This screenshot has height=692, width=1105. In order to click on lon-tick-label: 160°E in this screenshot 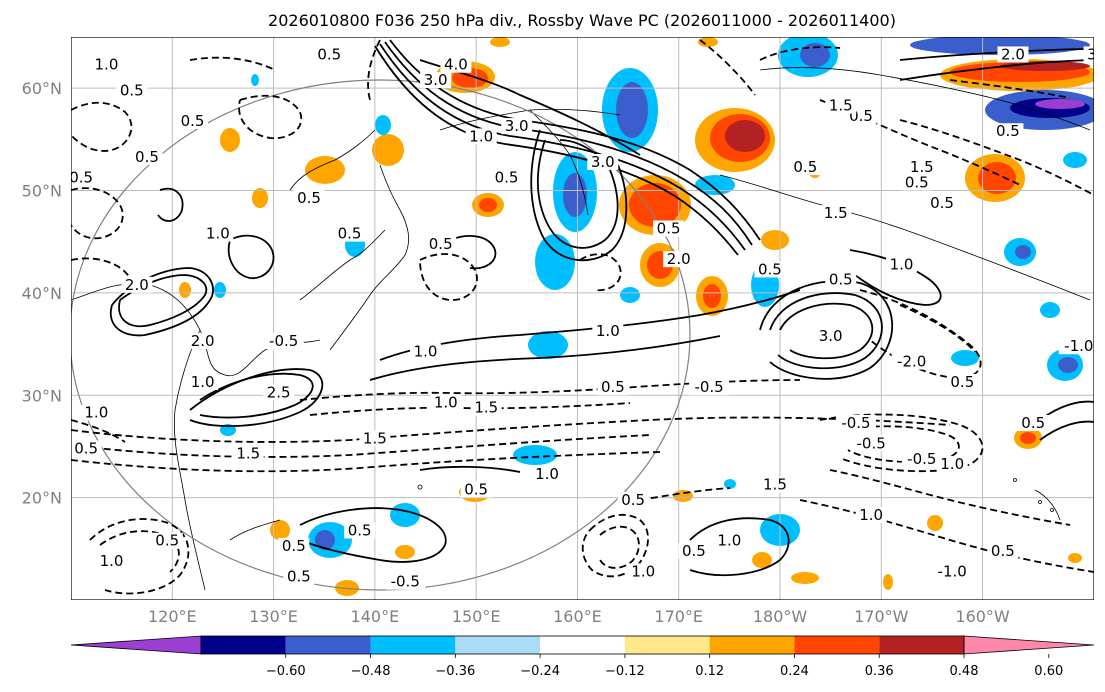, I will do `click(577, 616)`.